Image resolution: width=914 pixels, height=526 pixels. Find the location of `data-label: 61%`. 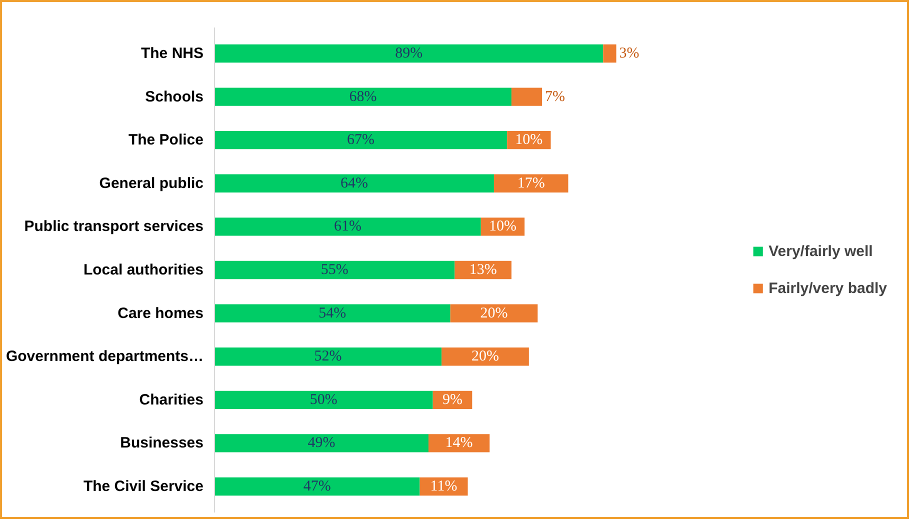

data-label: 61% is located at coordinates (348, 226).